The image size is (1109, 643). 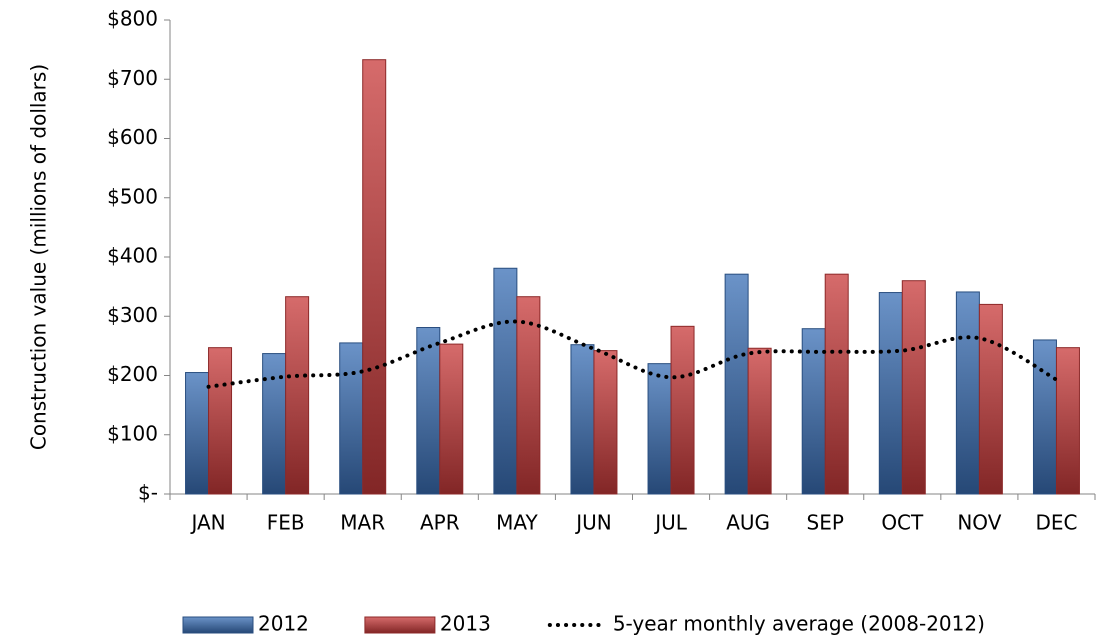 What do you see at coordinates (632, 354) in the screenshot?
I see `line` at bounding box center [632, 354].